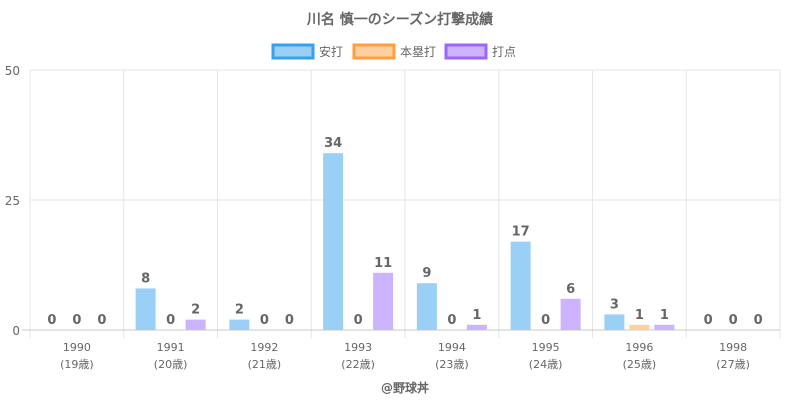 Image resolution: width=800 pixels, height=400 pixels. What do you see at coordinates (466, 51) in the screenshot?
I see `legend-swatch-rbi` at bounding box center [466, 51].